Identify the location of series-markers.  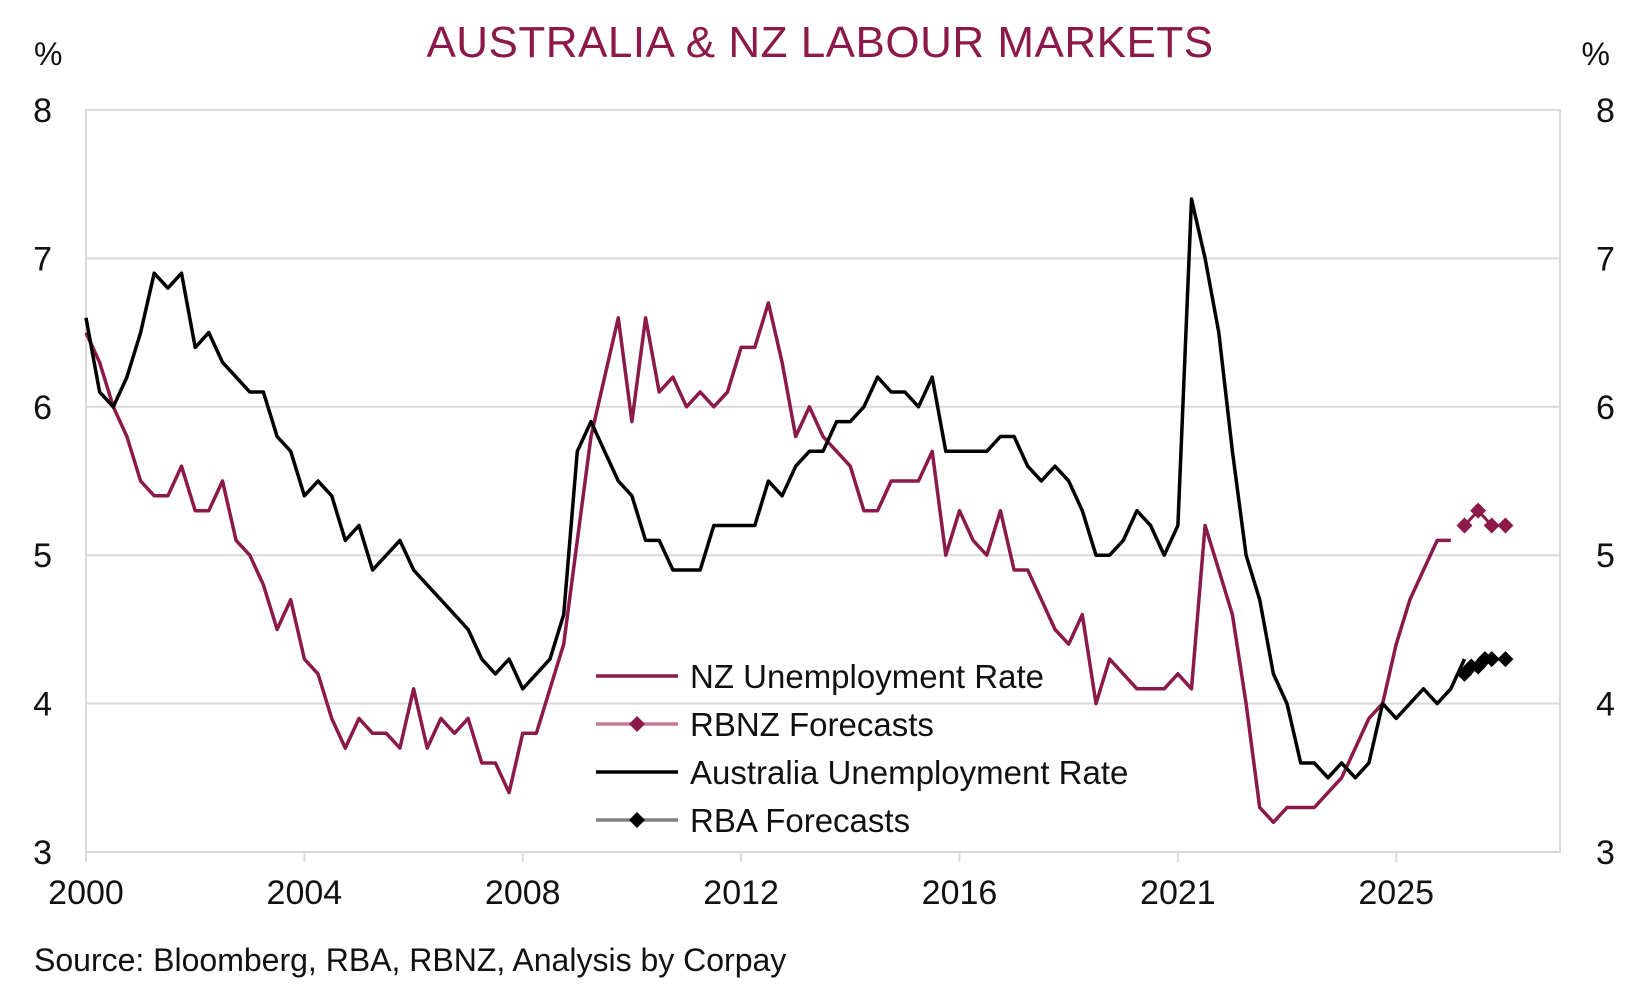
(1485, 592).